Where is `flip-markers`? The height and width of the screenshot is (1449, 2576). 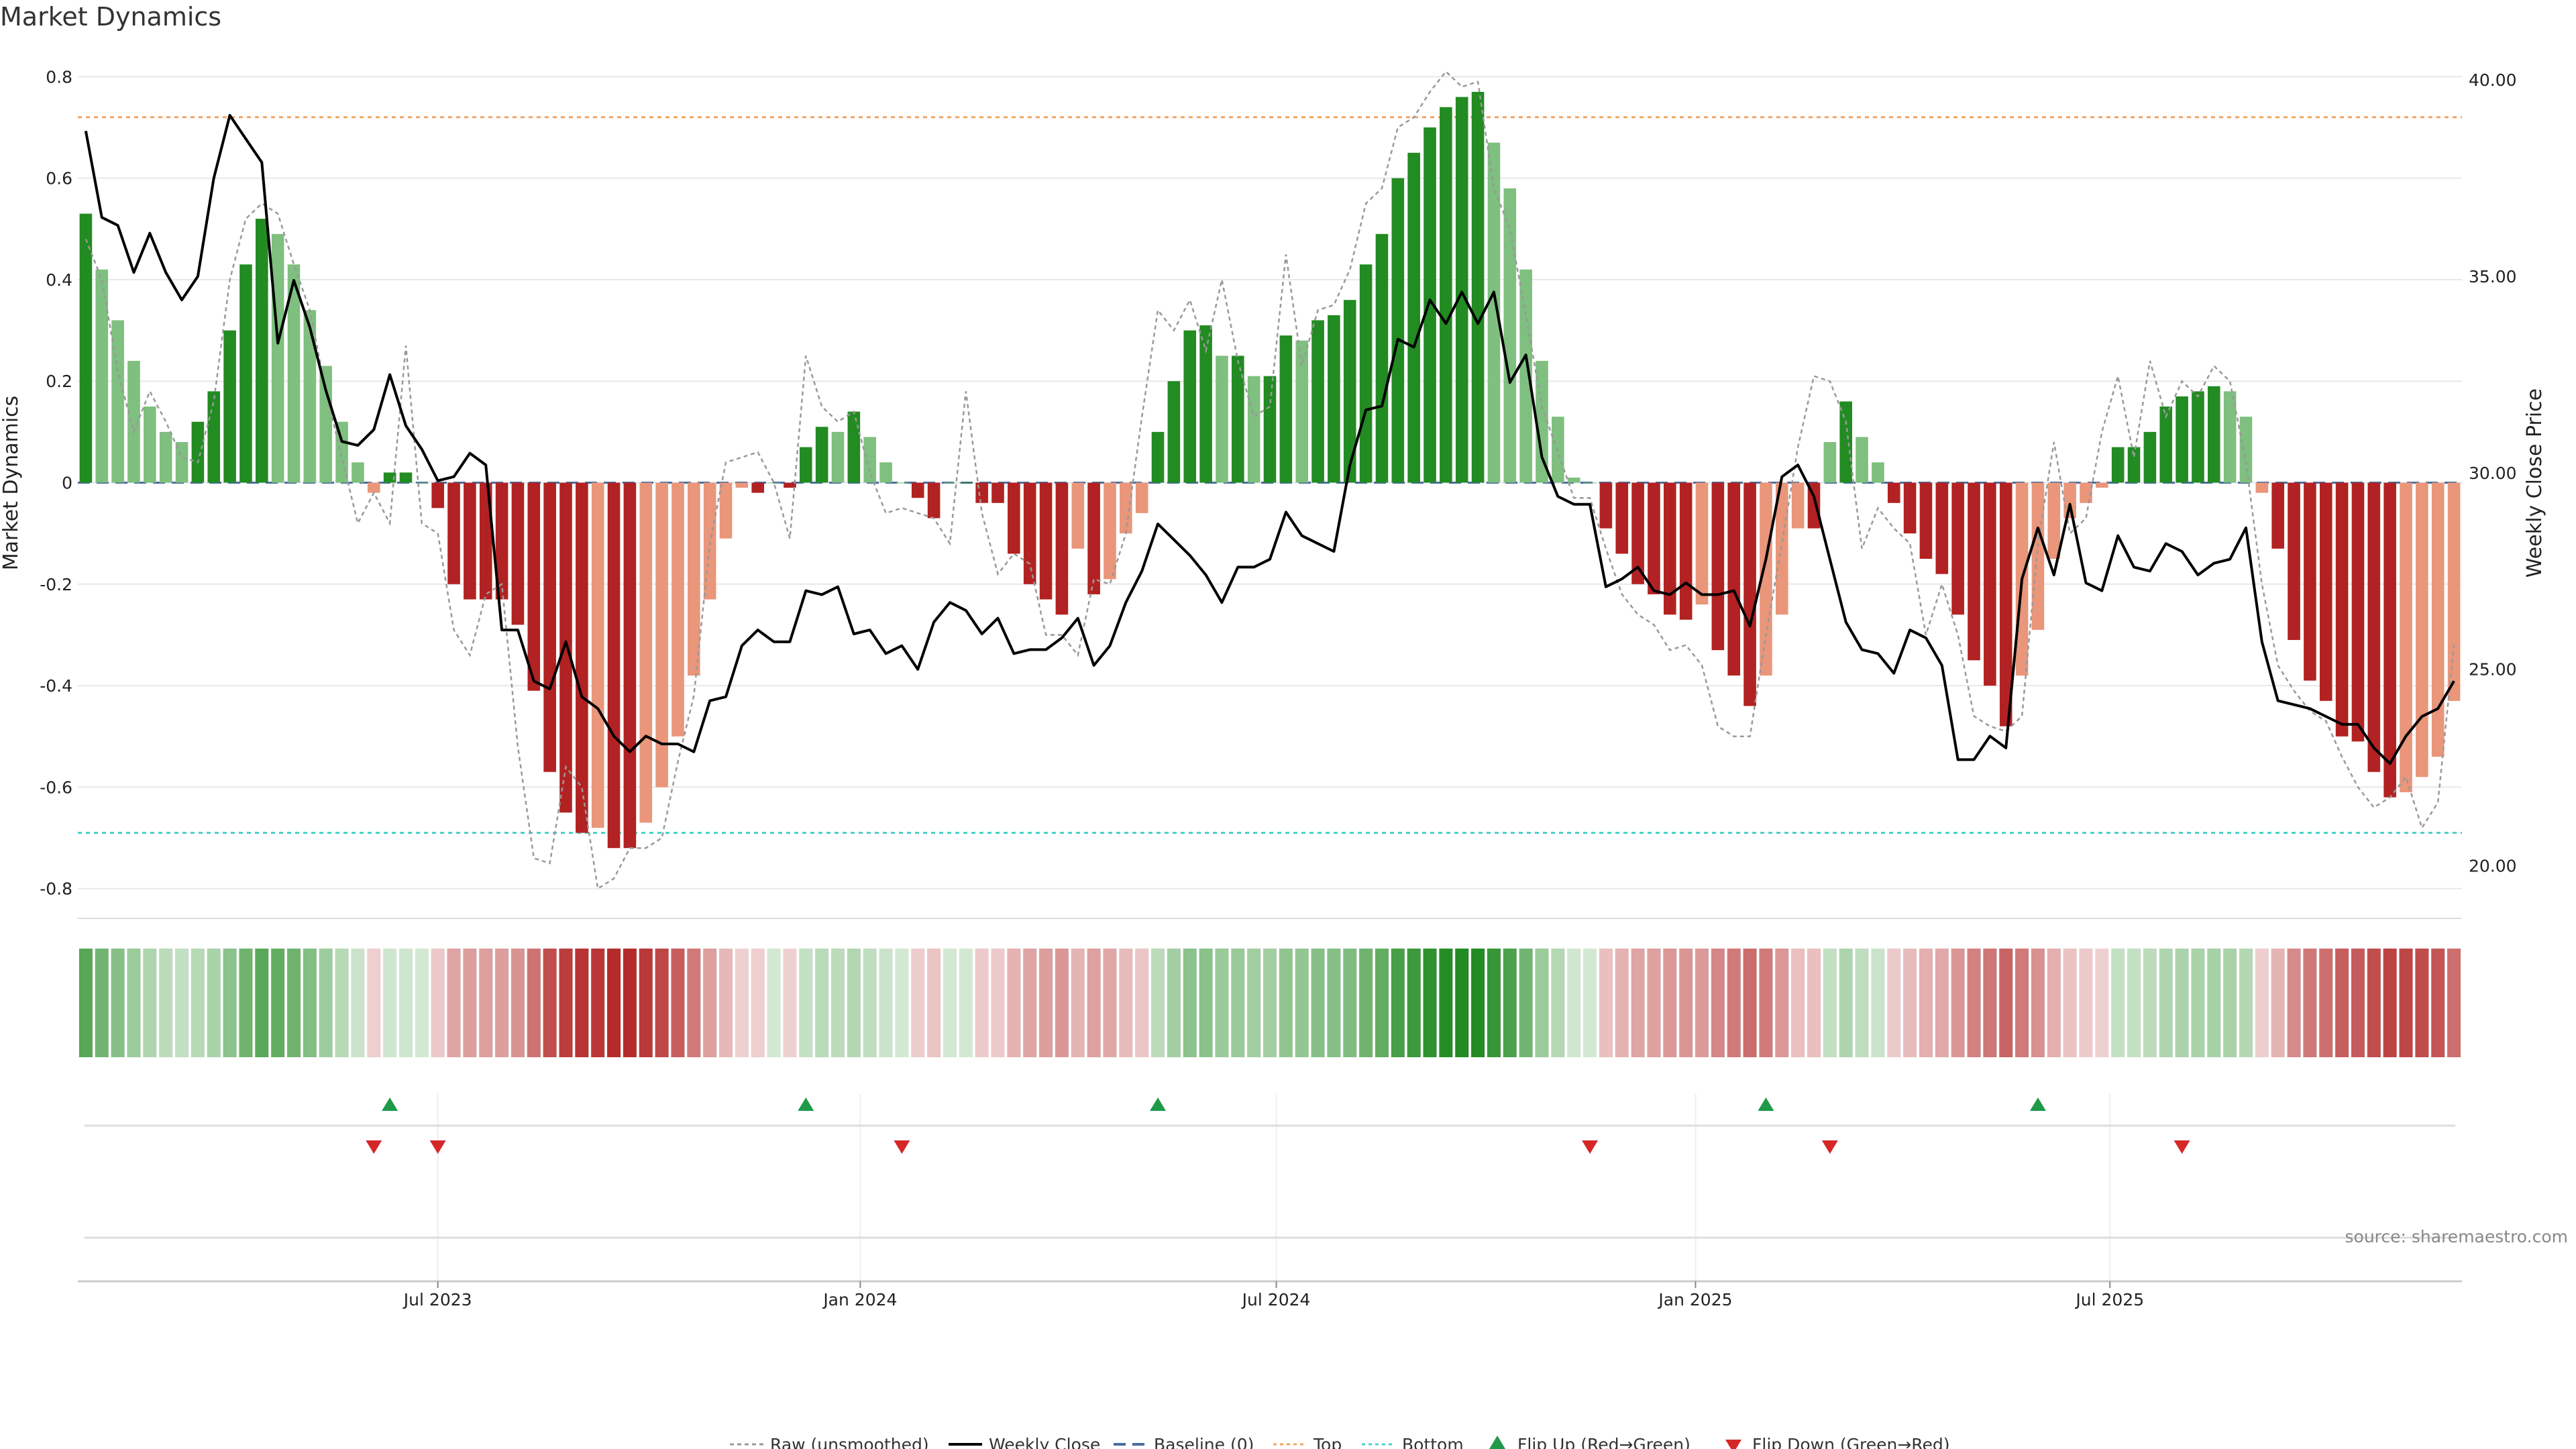 flip-markers is located at coordinates (1270, 1187).